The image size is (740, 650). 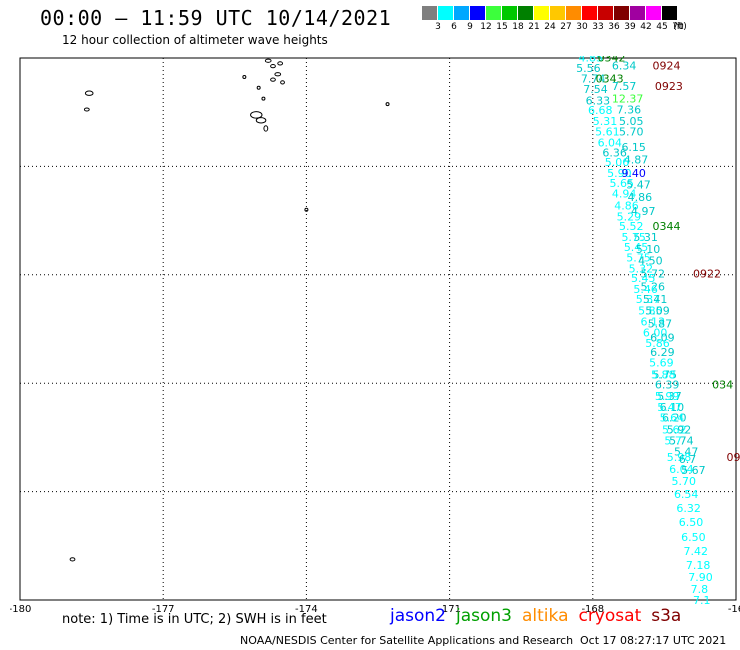 What do you see at coordinates (619, 173) in the screenshot?
I see `wave-height-label: 5.90` at bounding box center [619, 173].